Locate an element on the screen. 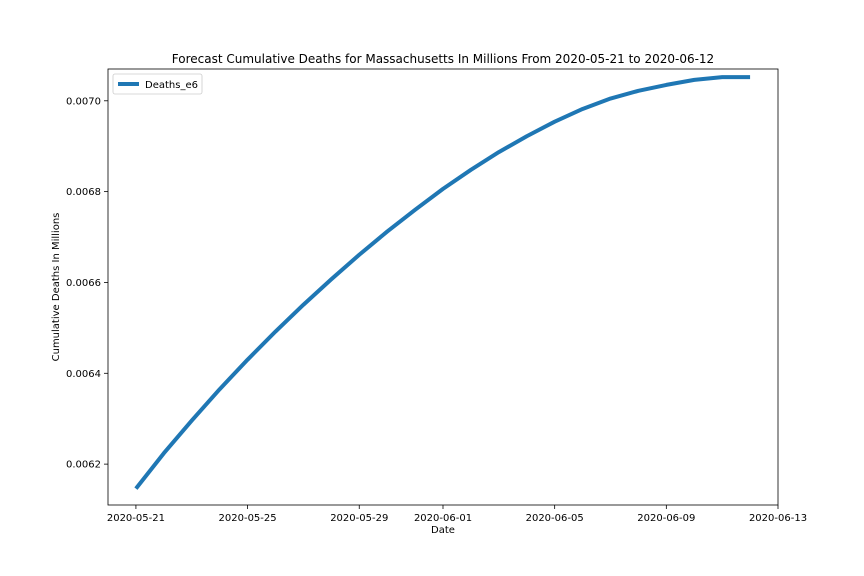 This screenshot has width=864, height=576. y-tick-label: 0.0062 is located at coordinates (83, 465).